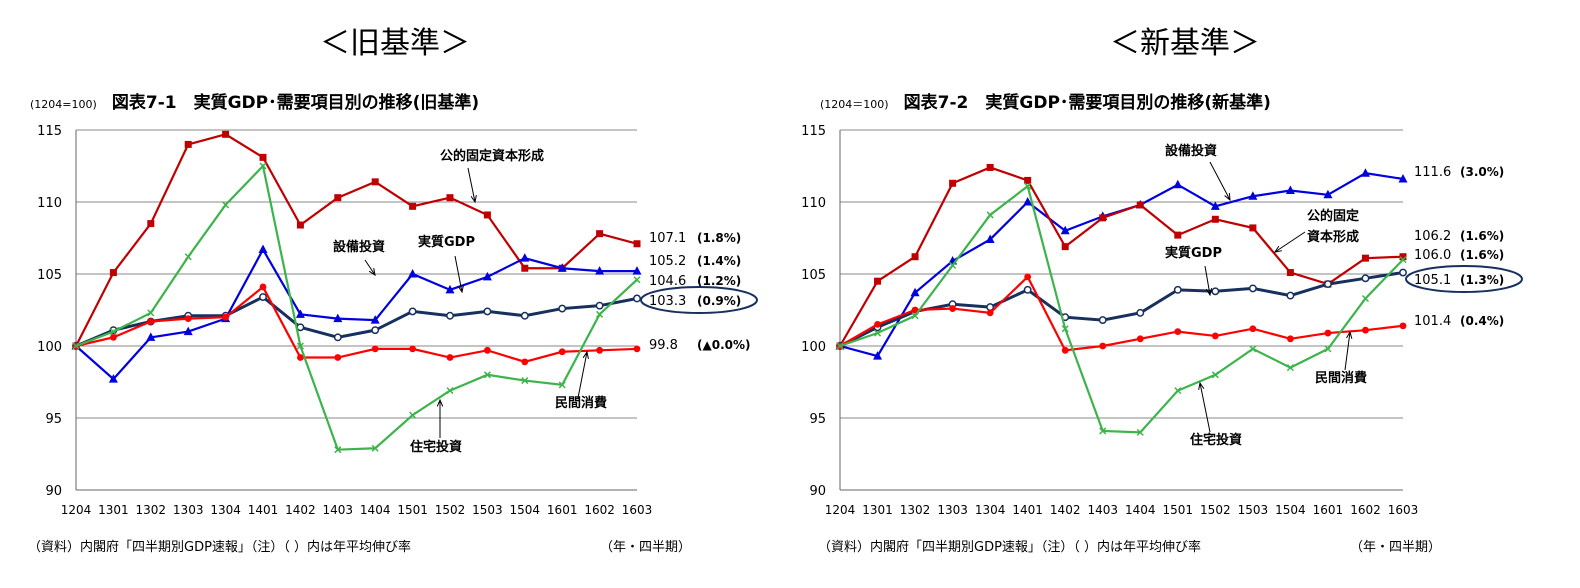 This screenshot has width=1580, height=588. Describe the element at coordinates (1396, 547) in the screenshot. I see `period-label: （年・四半期）` at that location.